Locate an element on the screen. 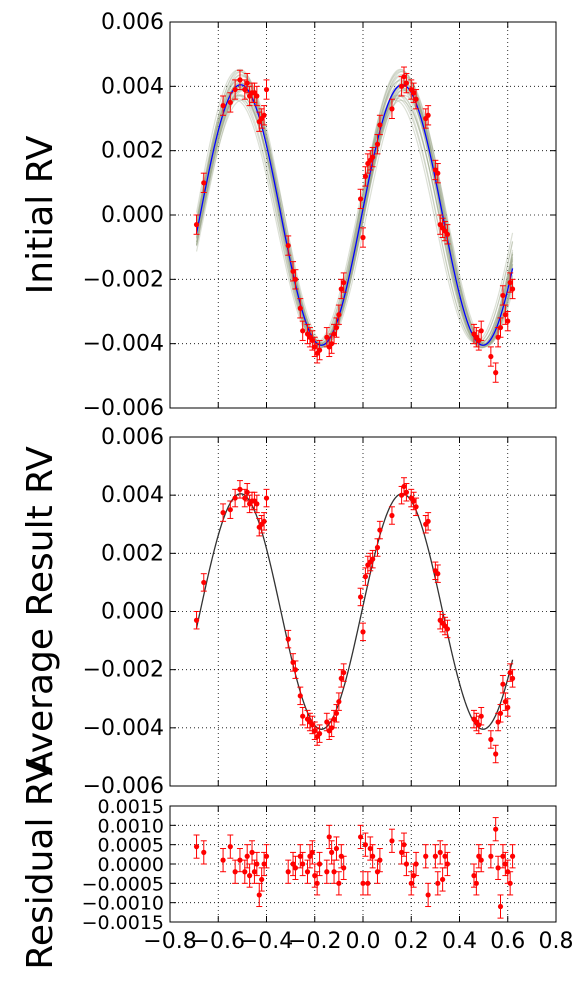 Image resolution: width=586 pixels, height=990 pixels. model-sample-curve is located at coordinates (354, 212).